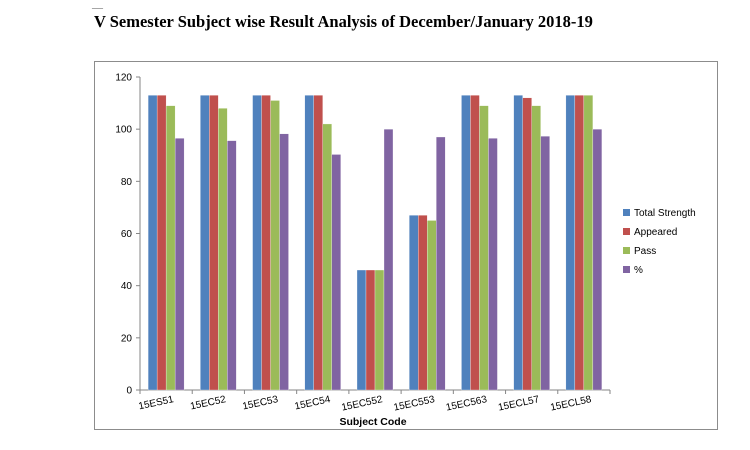 This screenshot has width=750, height=450. Describe the element at coordinates (214, 243) in the screenshot. I see `bar-appeared-15ec52` at that location.